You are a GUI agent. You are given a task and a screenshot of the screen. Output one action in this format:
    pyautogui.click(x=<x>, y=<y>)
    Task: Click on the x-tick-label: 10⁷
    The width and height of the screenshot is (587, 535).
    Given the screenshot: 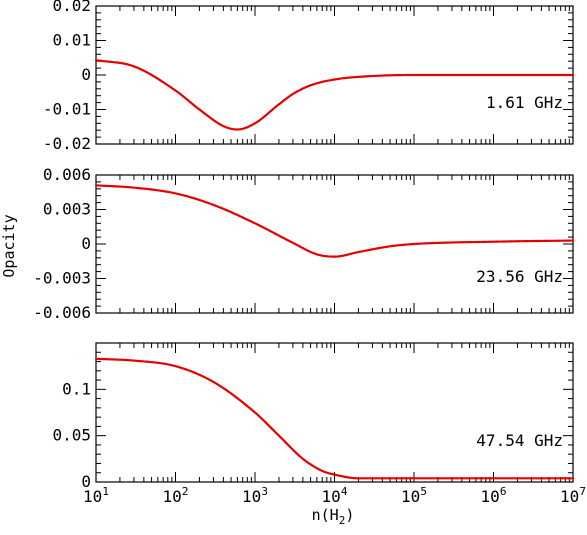 What is the action you would take?
    pyautogui.click(x=573, y=495)
    